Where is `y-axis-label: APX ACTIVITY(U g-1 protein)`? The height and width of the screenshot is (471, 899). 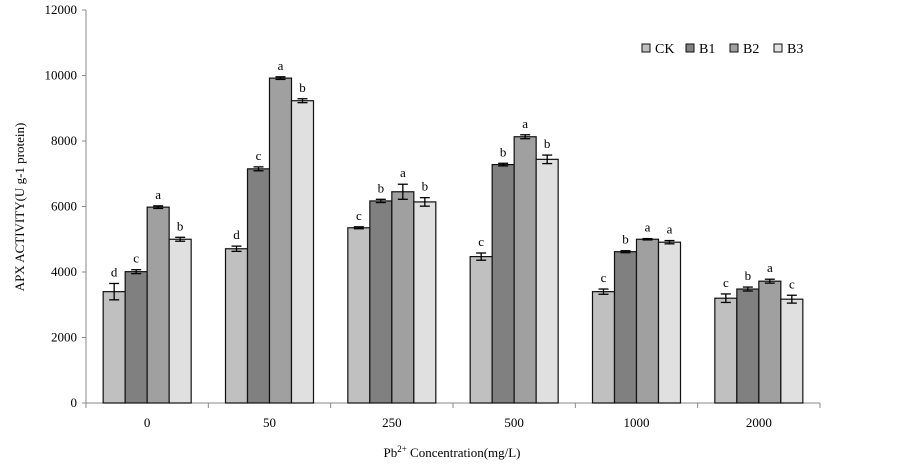
y-axis-label: APX ACTIVITY(U g-1 protein) is located at coordinates (19, 207).